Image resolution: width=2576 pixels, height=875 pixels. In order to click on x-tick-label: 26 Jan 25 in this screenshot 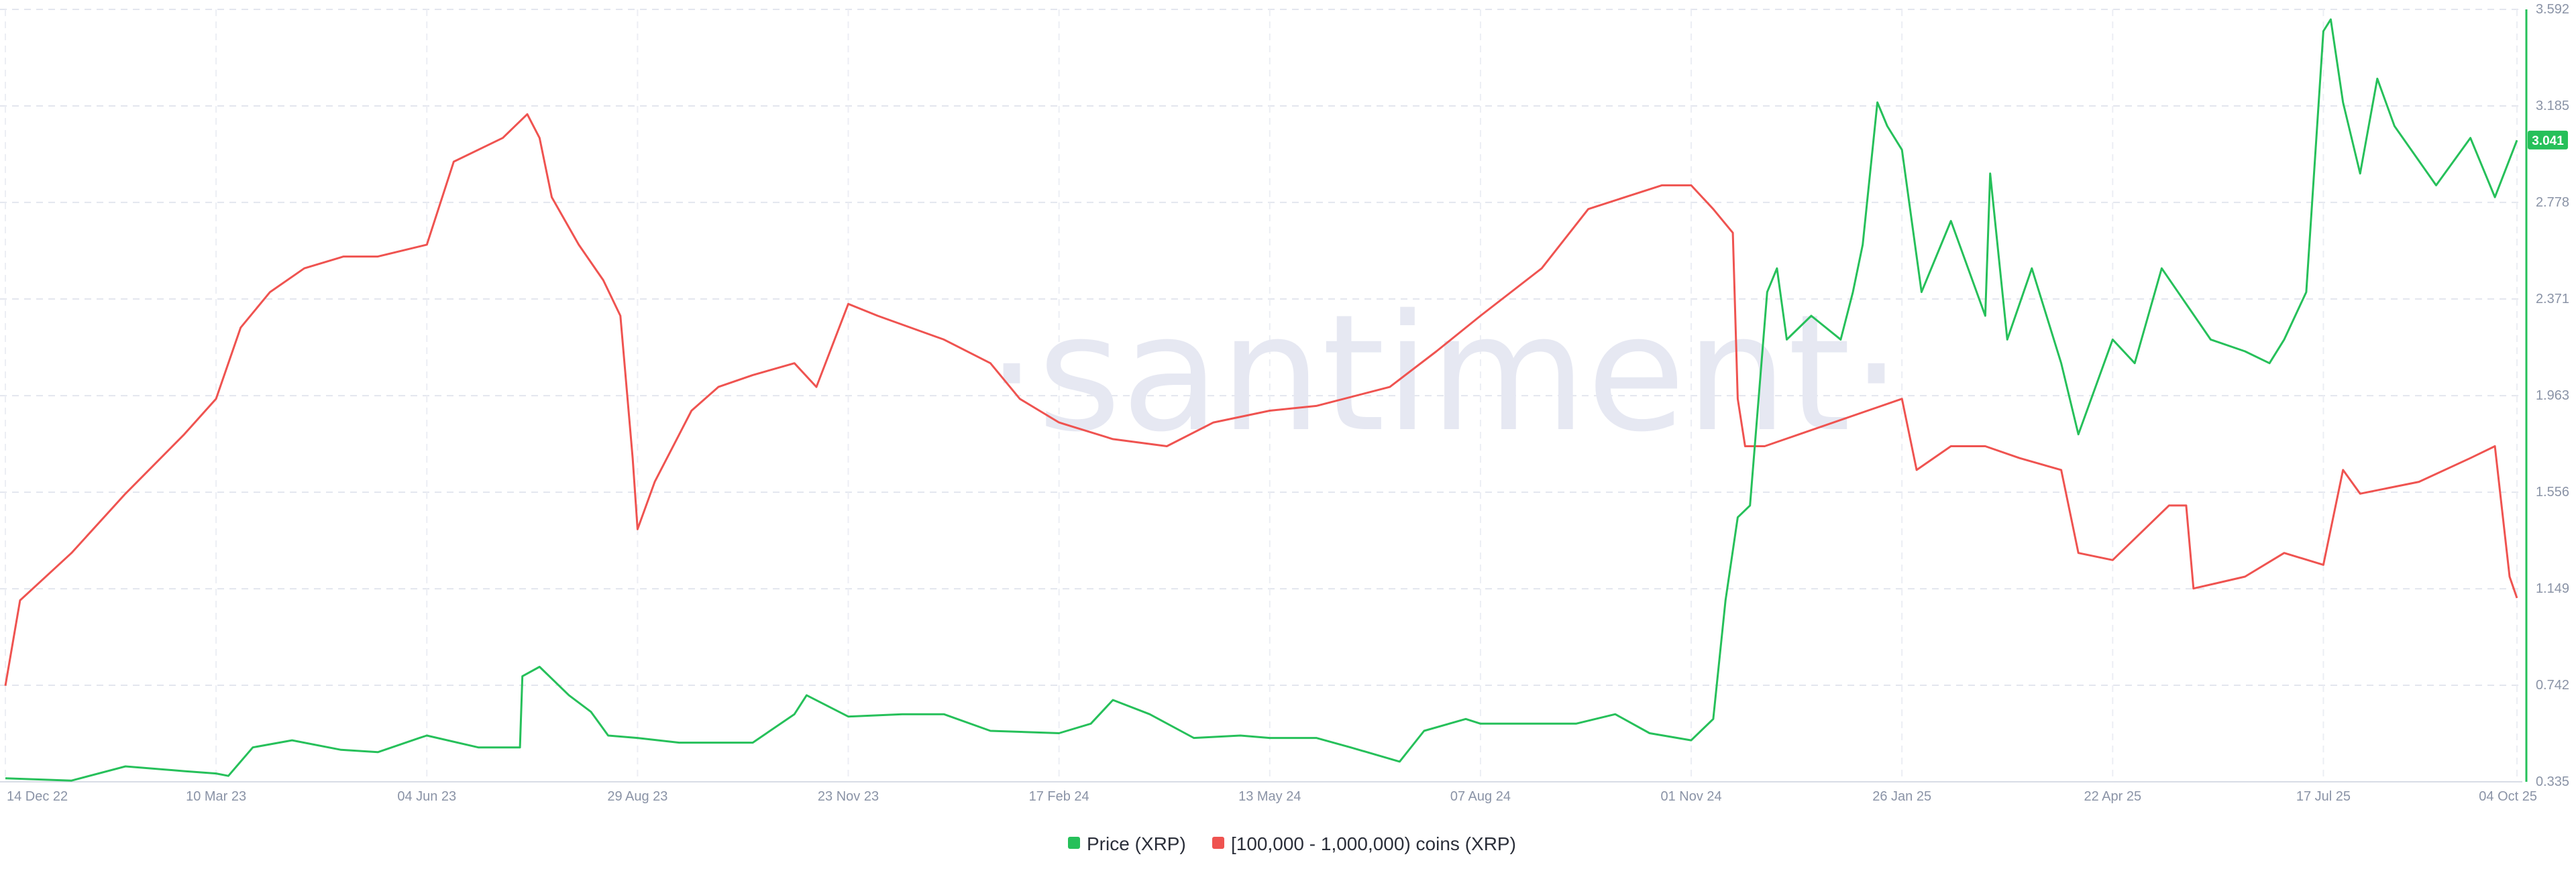, I will do `click(1901, 796)`.